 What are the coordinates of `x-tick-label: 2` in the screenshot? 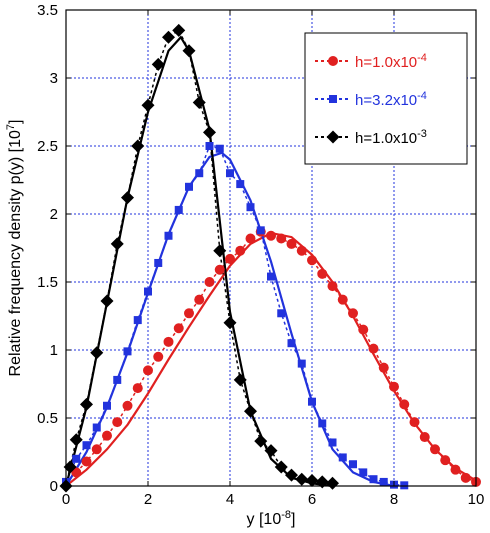 It's located at (148, 499).